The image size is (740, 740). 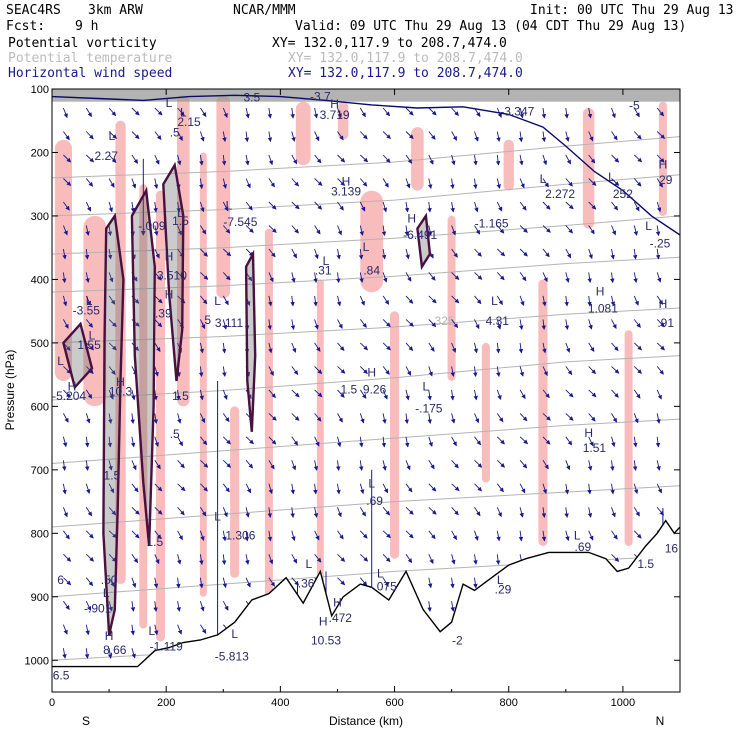 I want to click on hl-label: 3.5, so click(x=251, y=98).